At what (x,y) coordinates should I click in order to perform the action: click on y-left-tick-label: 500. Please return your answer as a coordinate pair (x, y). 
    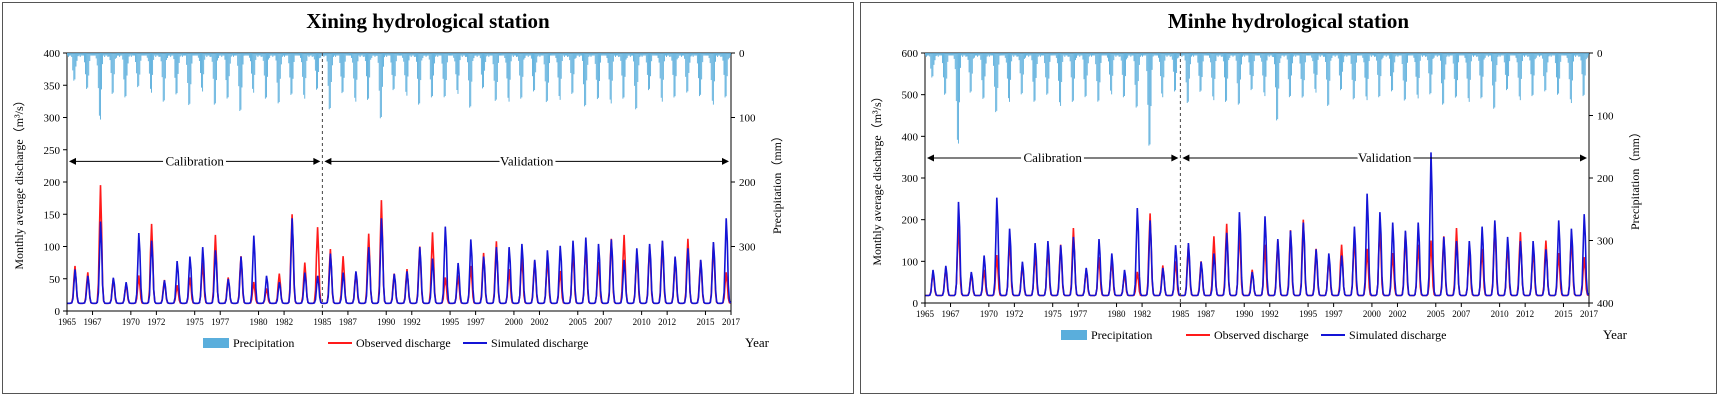
    Looking at the image, I should click on (910, 96).